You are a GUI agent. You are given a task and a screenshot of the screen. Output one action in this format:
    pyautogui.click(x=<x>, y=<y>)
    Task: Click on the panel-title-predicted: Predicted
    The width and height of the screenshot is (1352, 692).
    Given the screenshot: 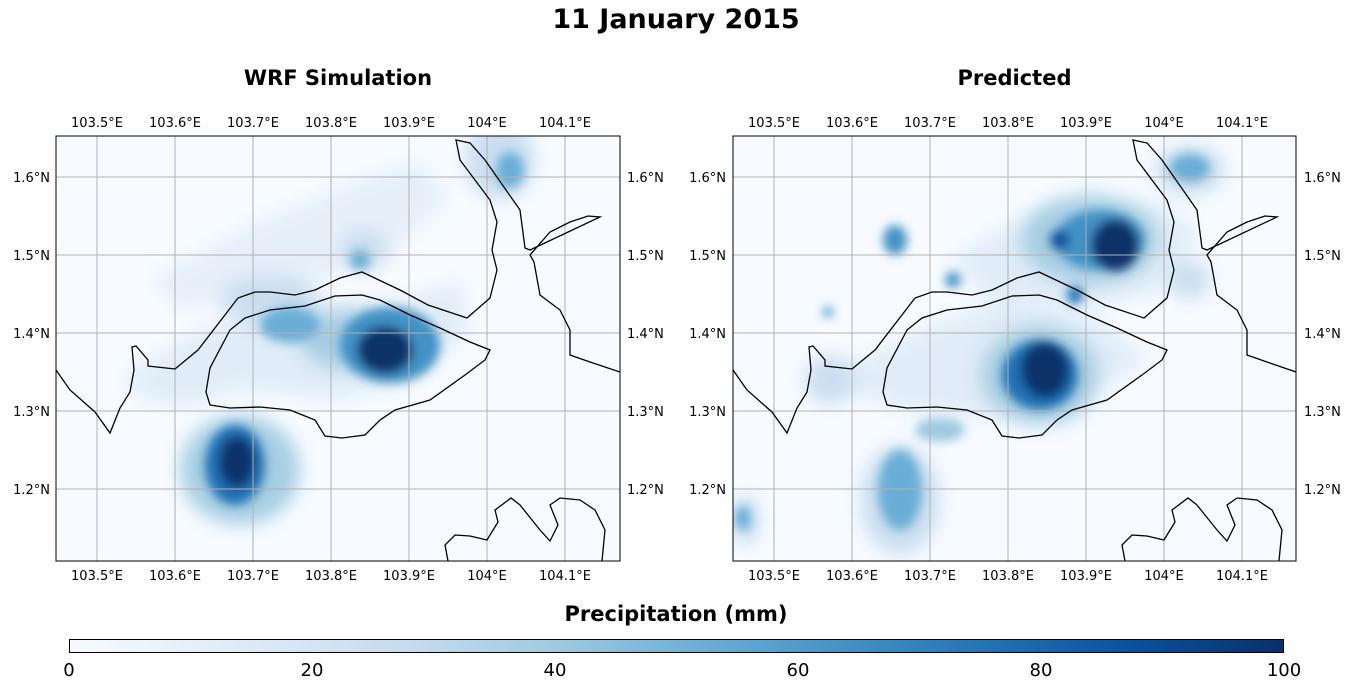 What is the action you would take?
    pyautogui.click(x=1014, y=78)
    